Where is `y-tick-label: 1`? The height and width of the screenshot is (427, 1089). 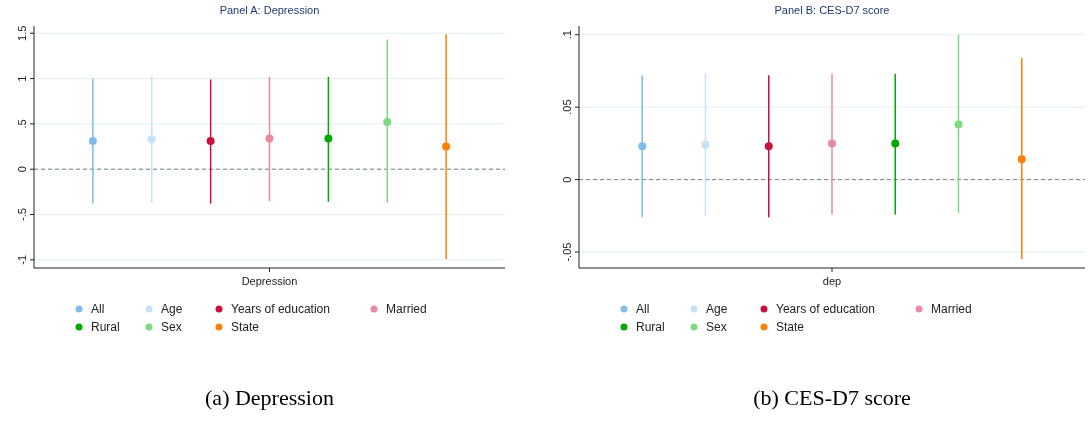
y-tick-label: 1 is located at coordinates (22, 78).